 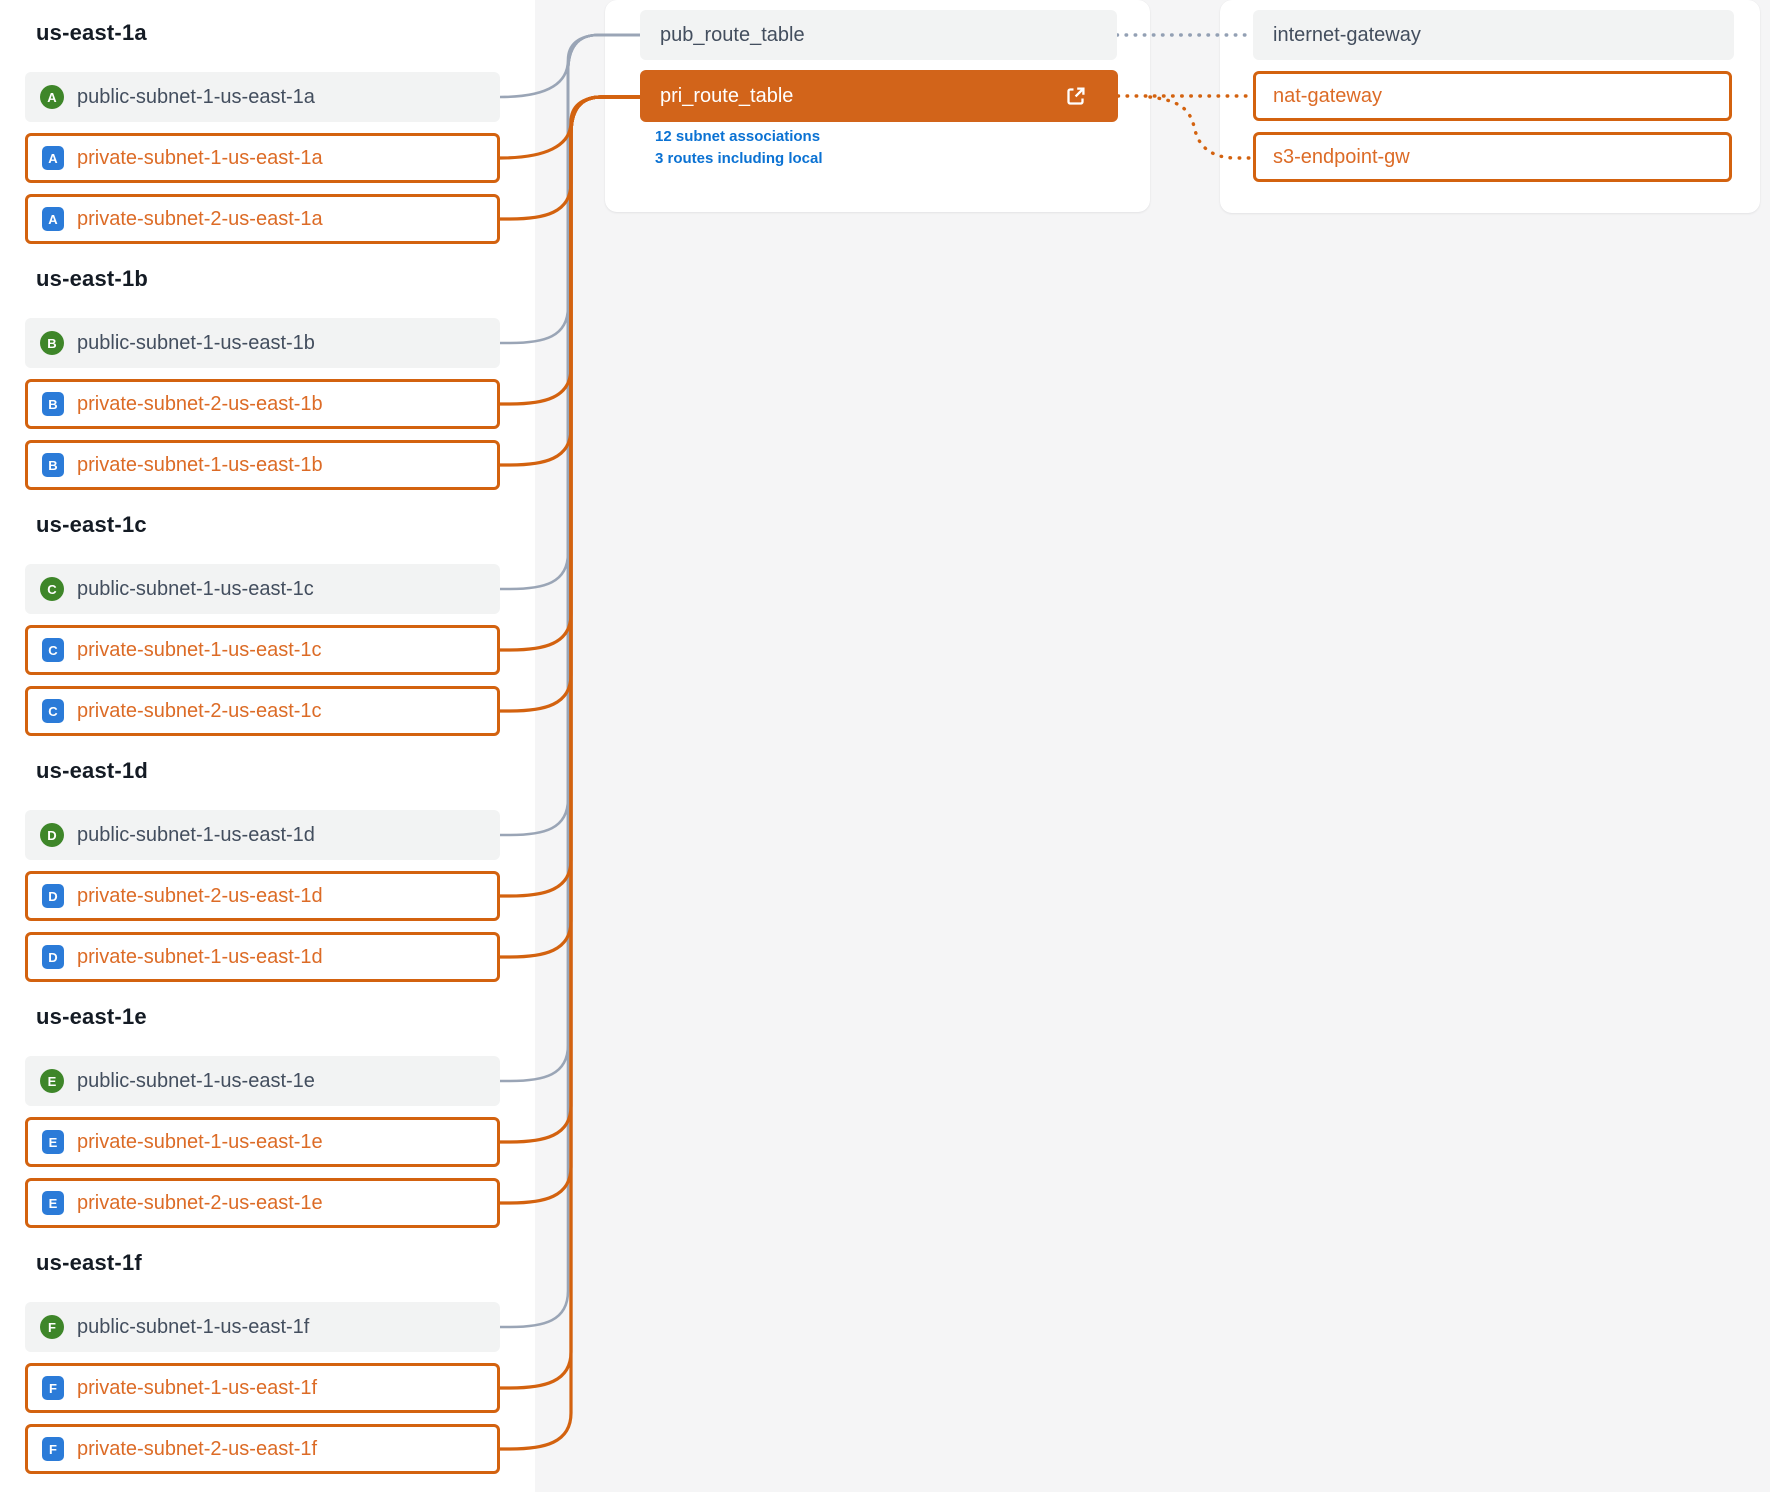 I want to click on az-heading: us-east-1d, so click(x=92, y=770).